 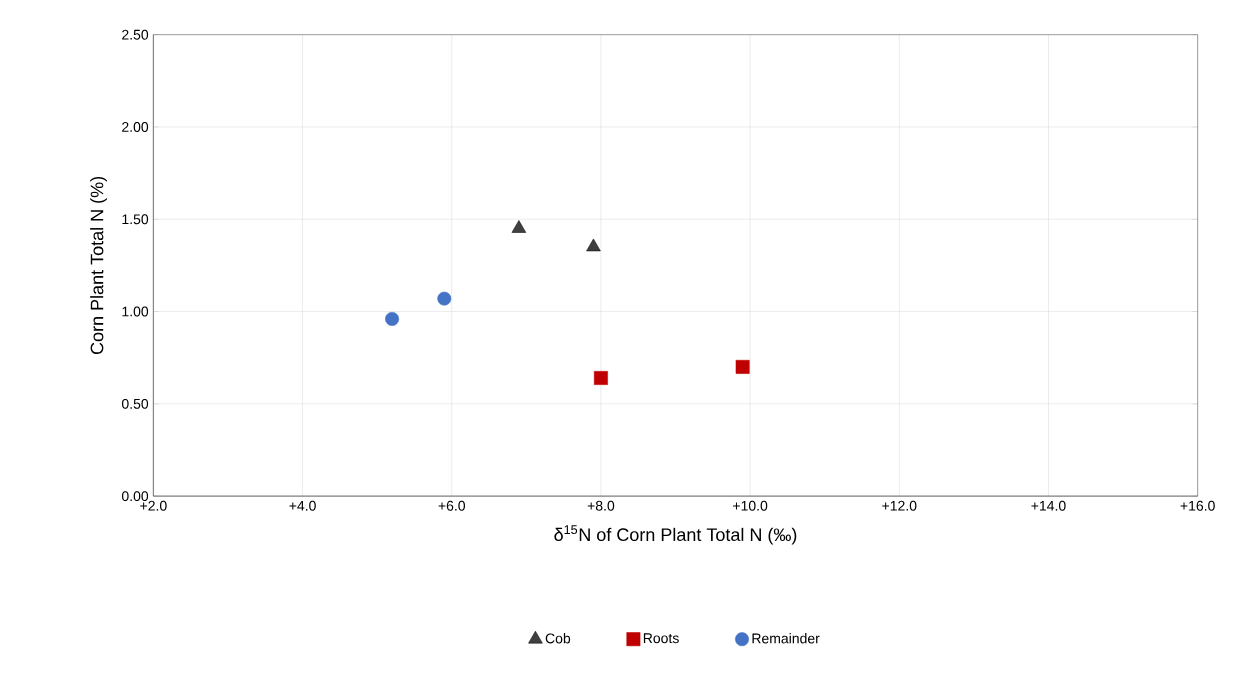 I want to click on x-tick-label: +6.0, so click(x=452, y=506).